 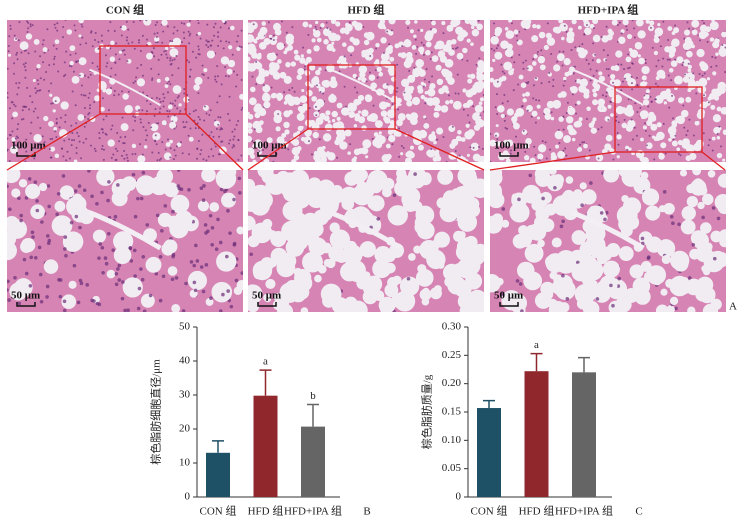 I want to click on y-tick-label: 20, so click(x=185, y=429).